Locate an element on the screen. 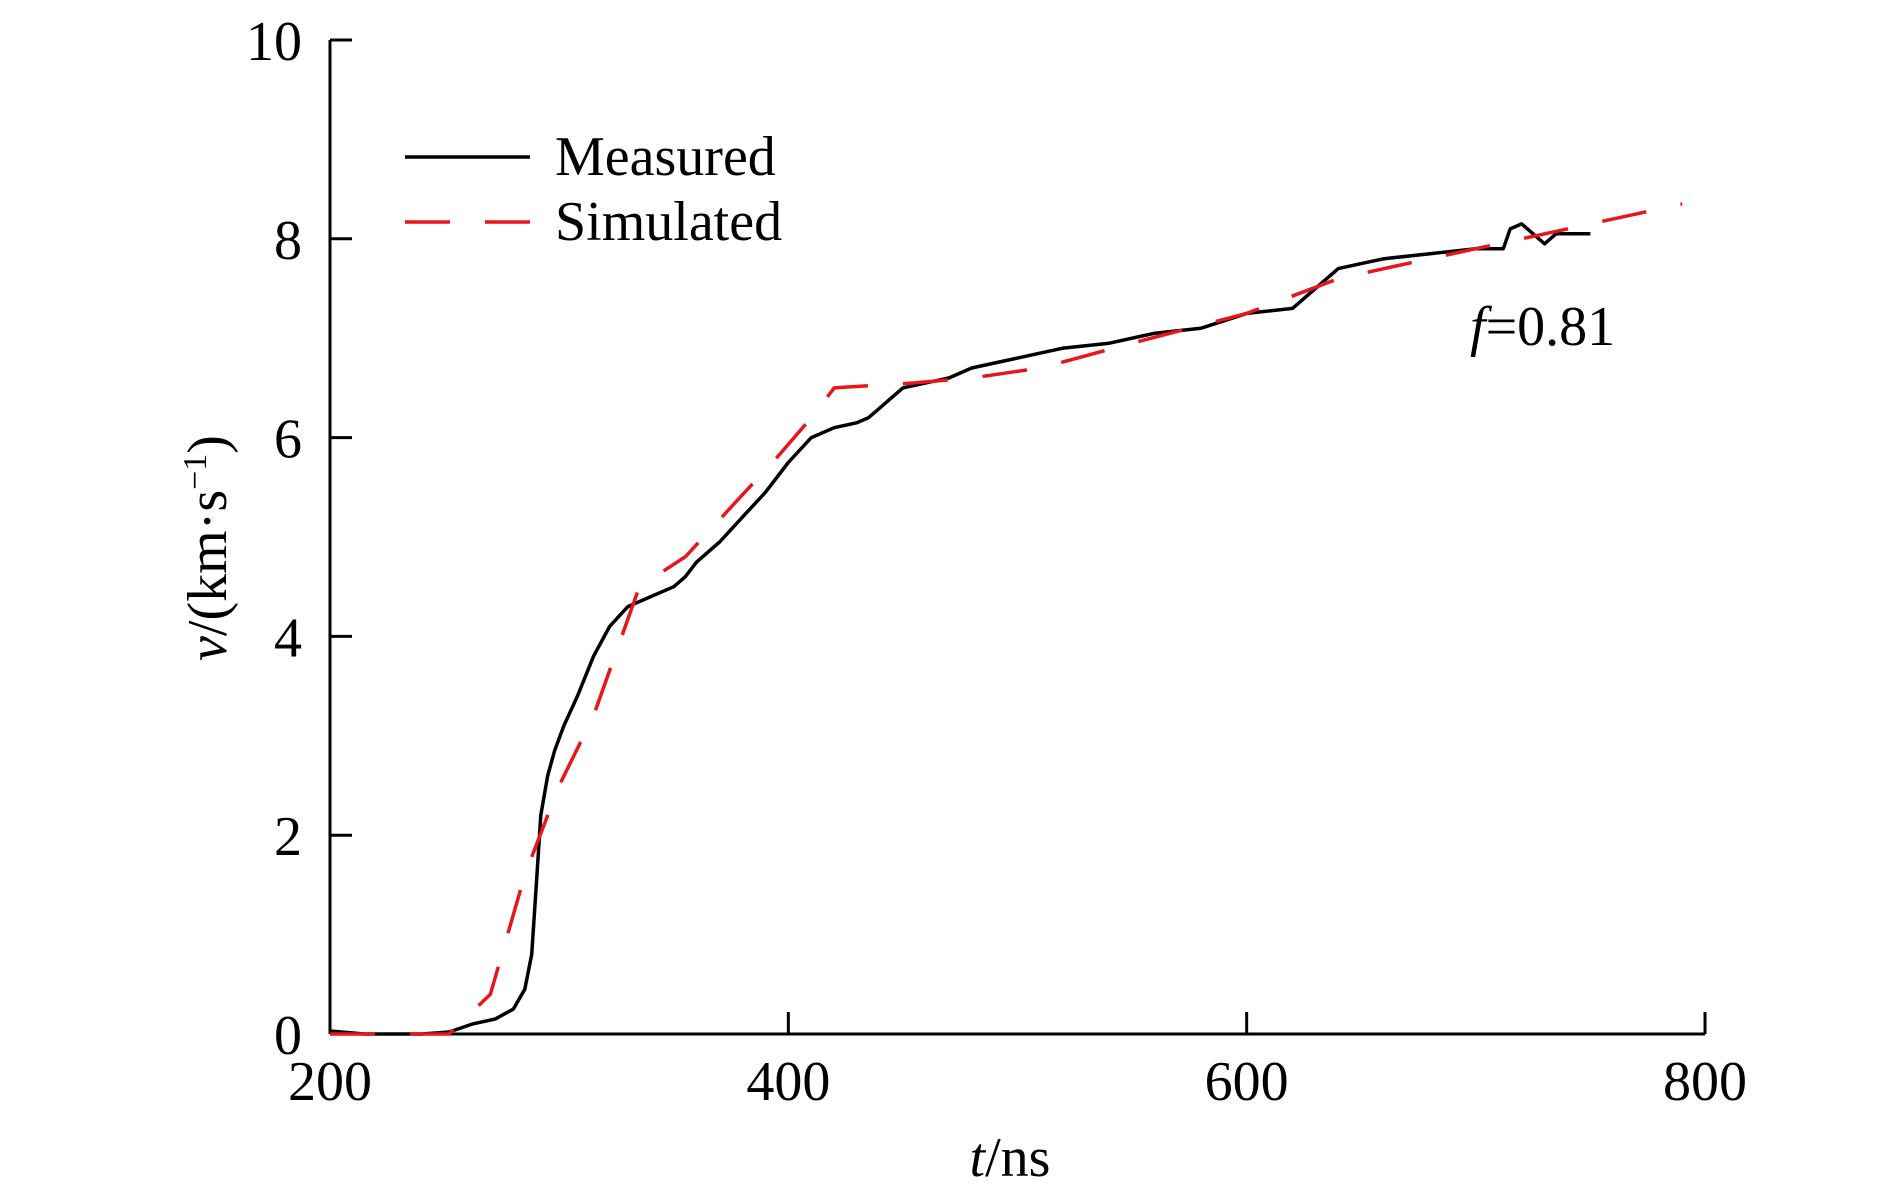 The height and width of the screenshot is (1194, 1890). x-tick-label: 800 is located at coordinates (1705, 1082).